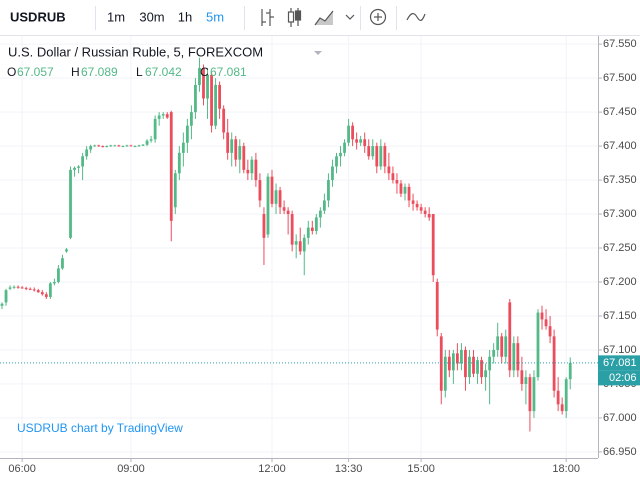 The height and width of the screenshot is (480, 640). Describe the element at coordinates (620, 112) in the screenshot. I see `y-tick-label: 67.450` at that location.